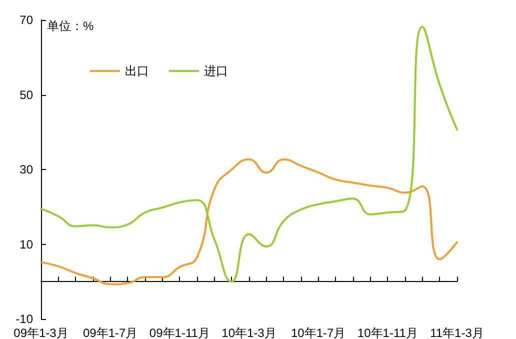 The image size is (516, 339). What do you see at coordinates (27, 20) in the screenshot?
I see `y-tick-label: 70` at bounding box center [27, 20].